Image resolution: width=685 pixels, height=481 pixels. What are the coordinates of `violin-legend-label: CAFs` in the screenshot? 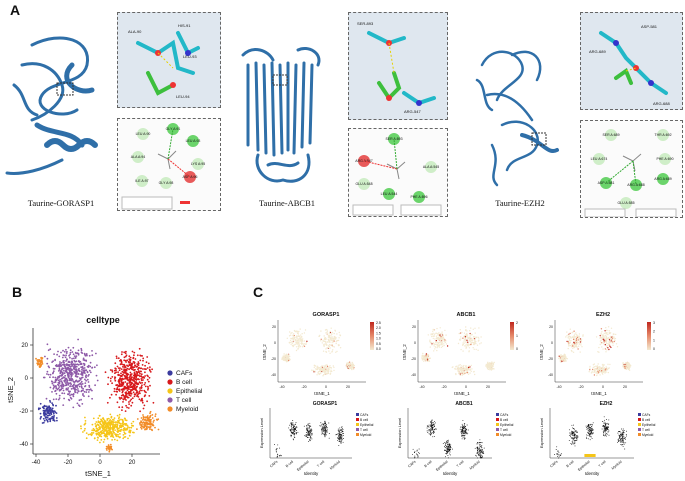 It's located at (646, 415).